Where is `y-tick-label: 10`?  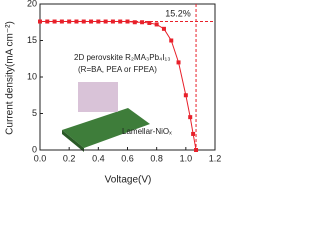 y-tick-label: 10 is located at coordinates (32, 76).